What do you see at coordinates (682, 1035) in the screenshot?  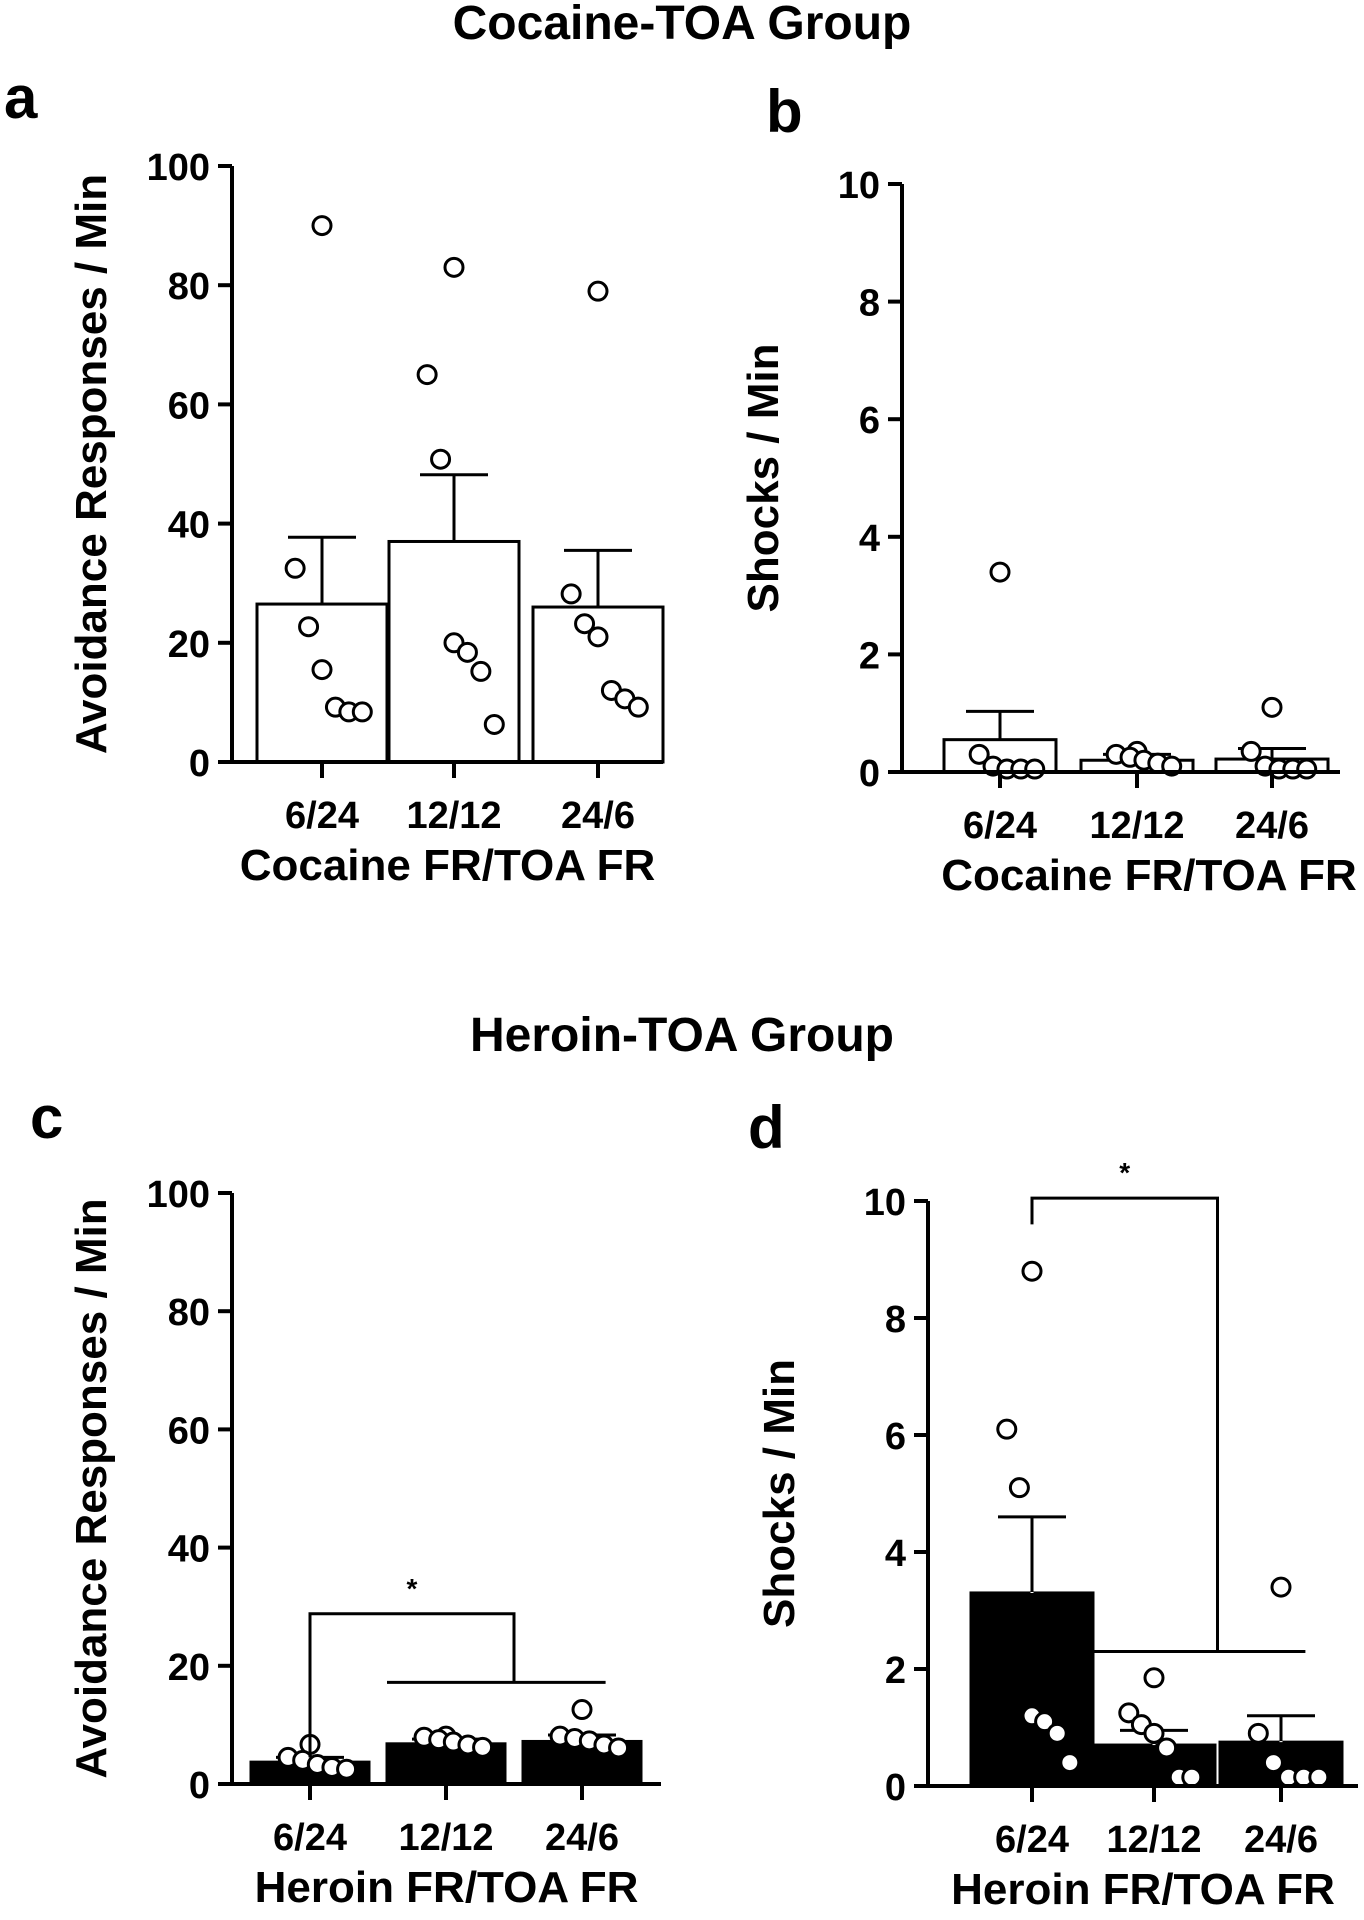 I see `group-title-heroin: Heroin-TOA Group` at bounding box center [682, 1035].